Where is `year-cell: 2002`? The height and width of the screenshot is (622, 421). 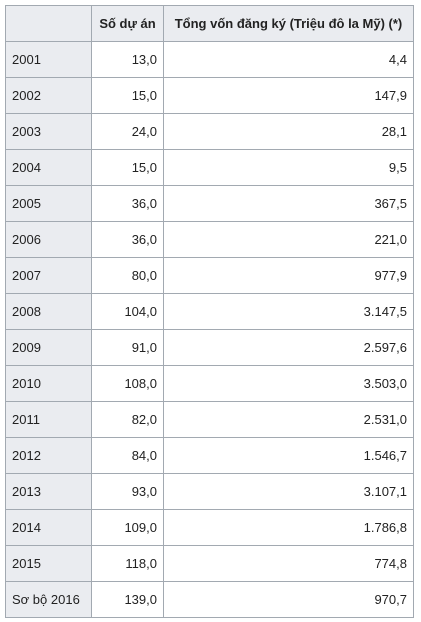
year-cell: 2002 is located at coordinates (48, 95).